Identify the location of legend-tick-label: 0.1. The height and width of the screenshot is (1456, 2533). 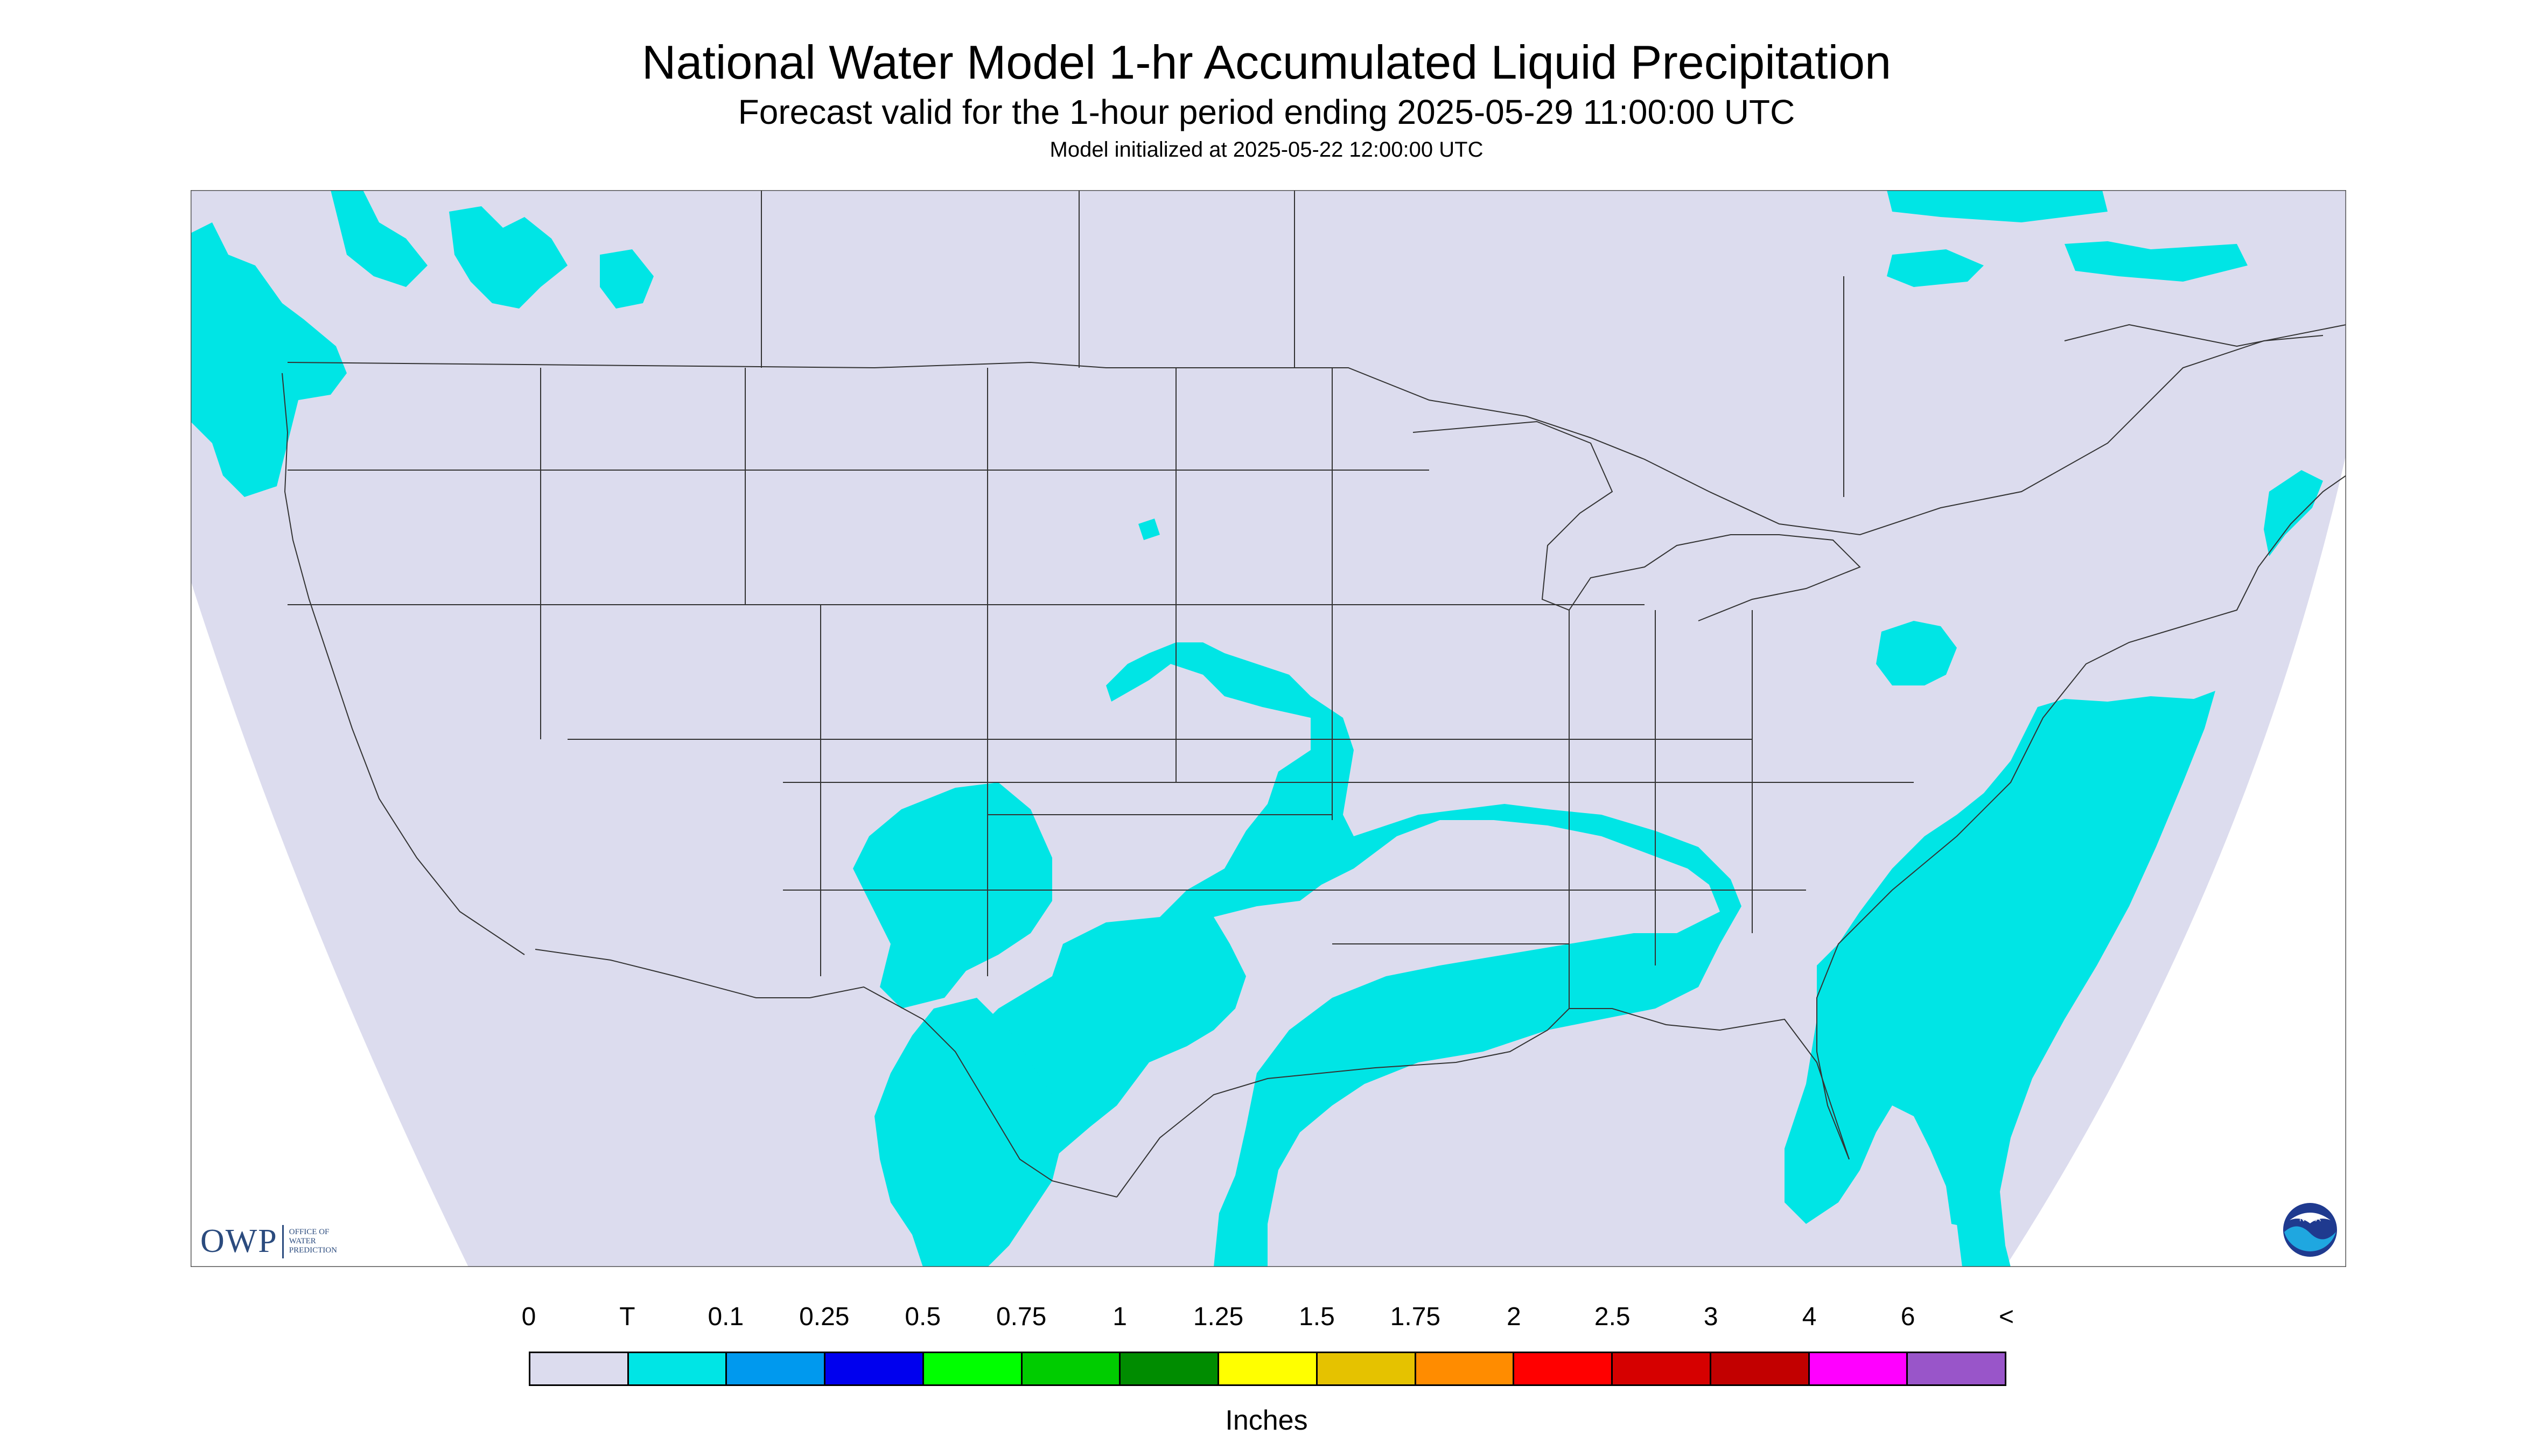
(726, 1317).